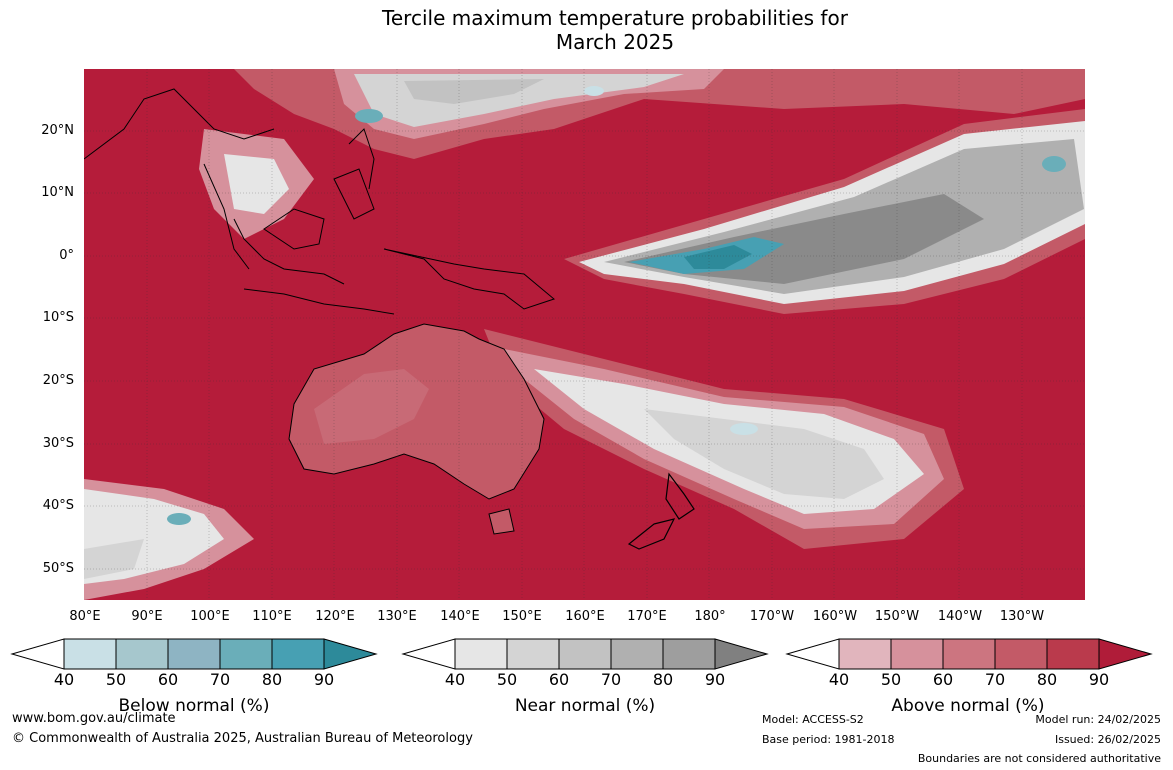 The image size is (1173, 770). I want to click on lat-label-10s: 10°S, so click(58, 317).